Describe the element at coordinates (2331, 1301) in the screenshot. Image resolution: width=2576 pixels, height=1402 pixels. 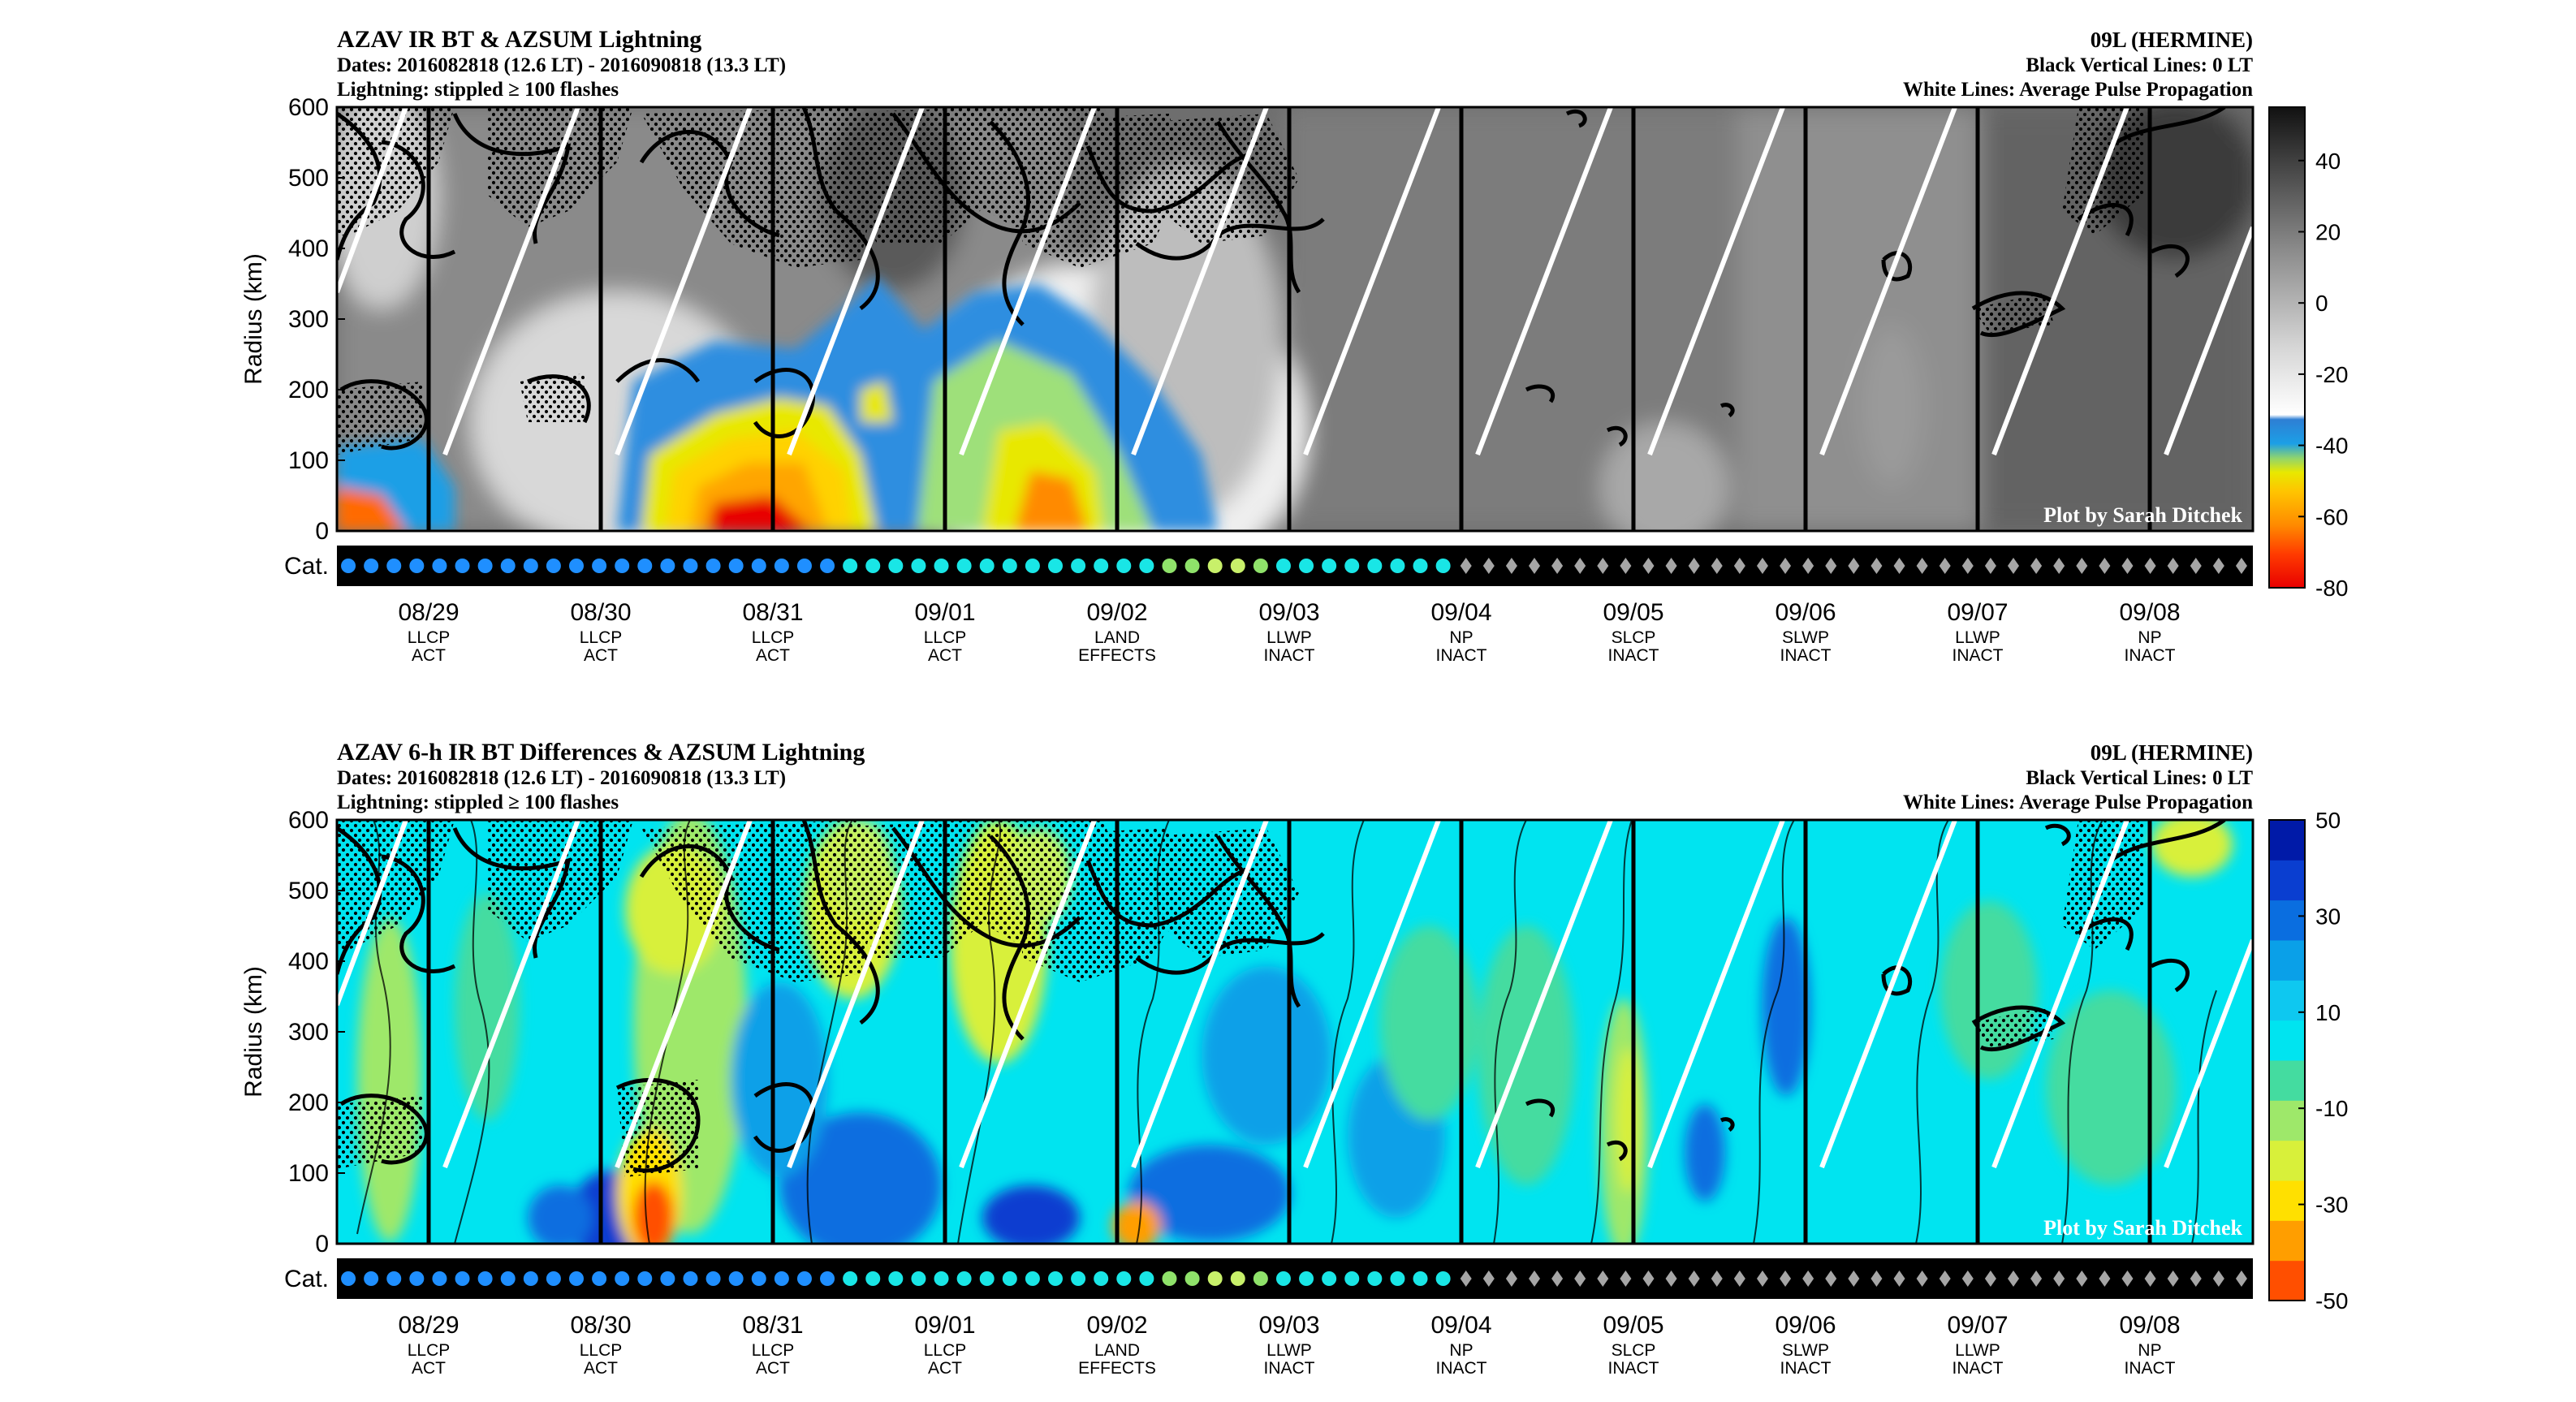
I see `colorbar-tick-label: -50` at that location.